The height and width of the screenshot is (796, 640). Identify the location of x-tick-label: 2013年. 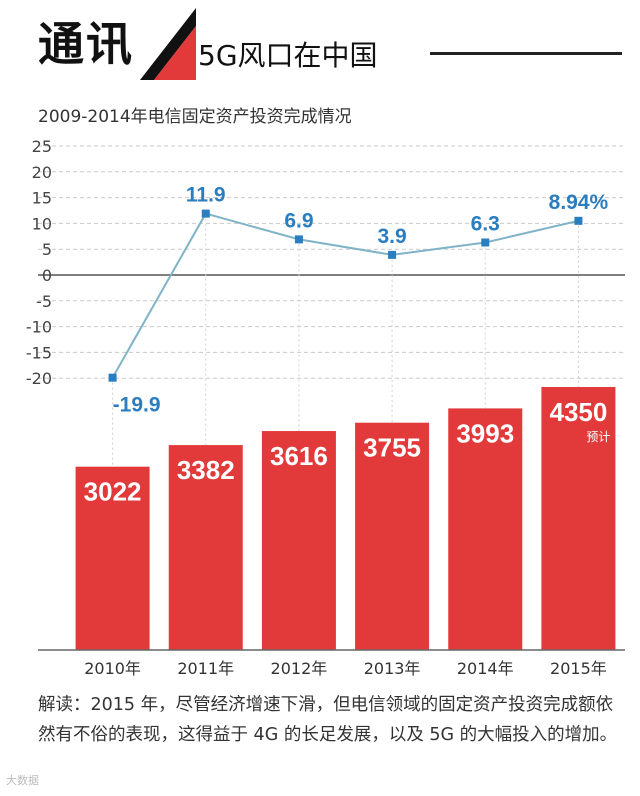
(392, 668).